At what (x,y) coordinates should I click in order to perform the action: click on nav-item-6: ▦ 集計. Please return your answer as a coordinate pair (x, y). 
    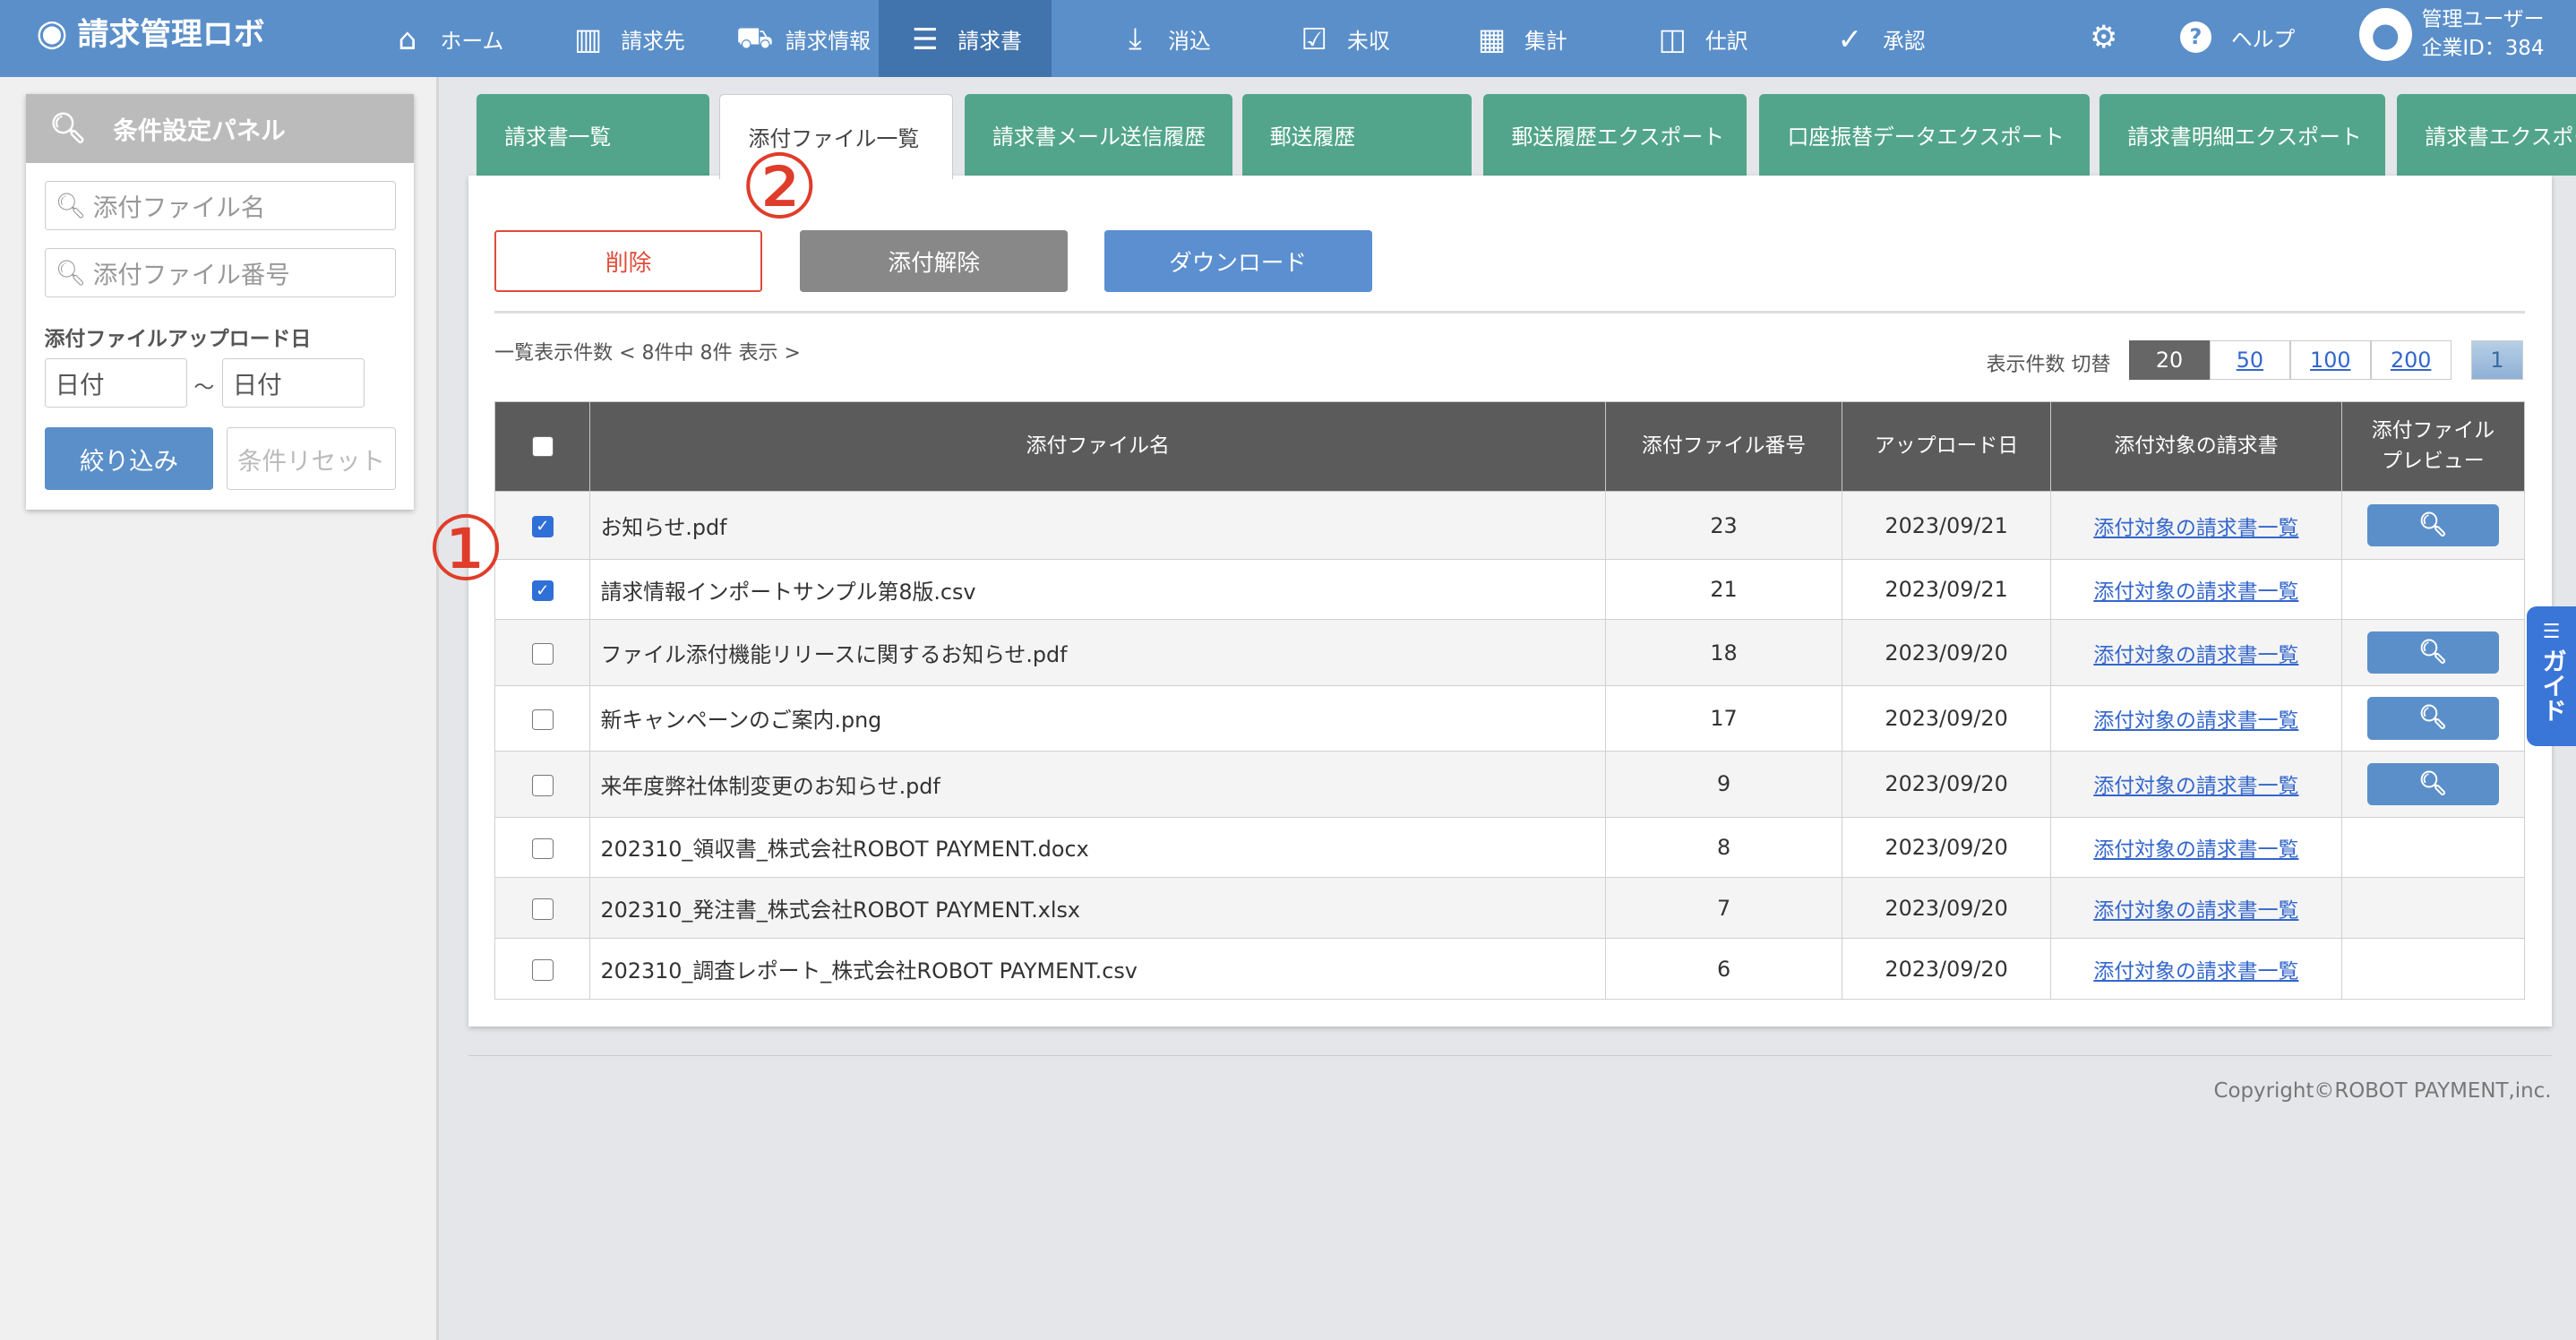
    Looking at the image, I should click on (1521, 38).